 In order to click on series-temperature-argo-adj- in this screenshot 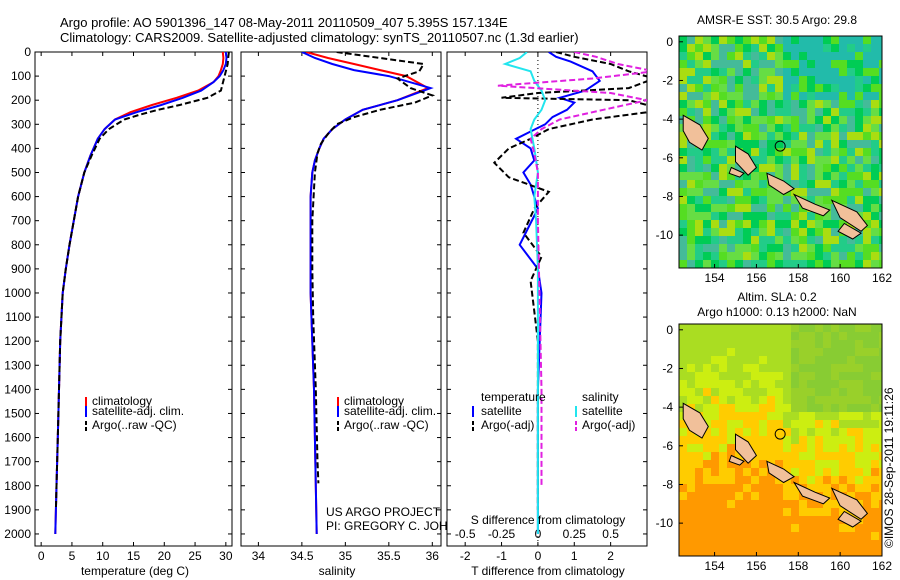, I will do `click(569, 281)`.